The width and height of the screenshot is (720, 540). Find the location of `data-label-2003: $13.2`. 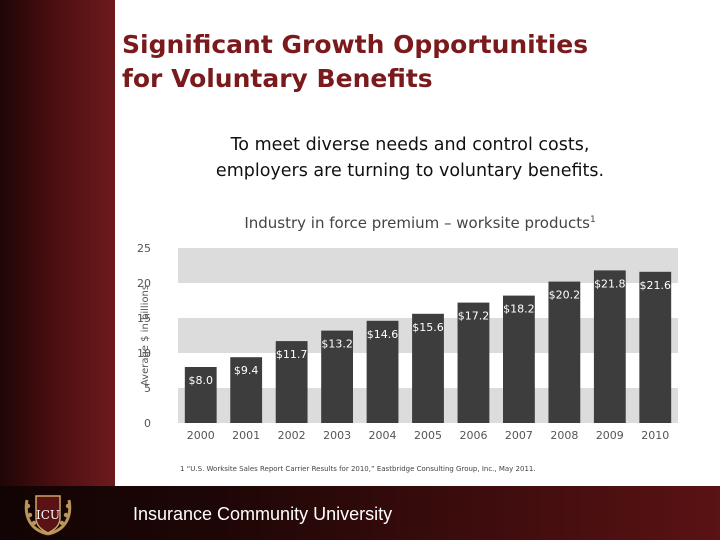

data-label-2003: $13.2 is located at coordinates (337, 344).